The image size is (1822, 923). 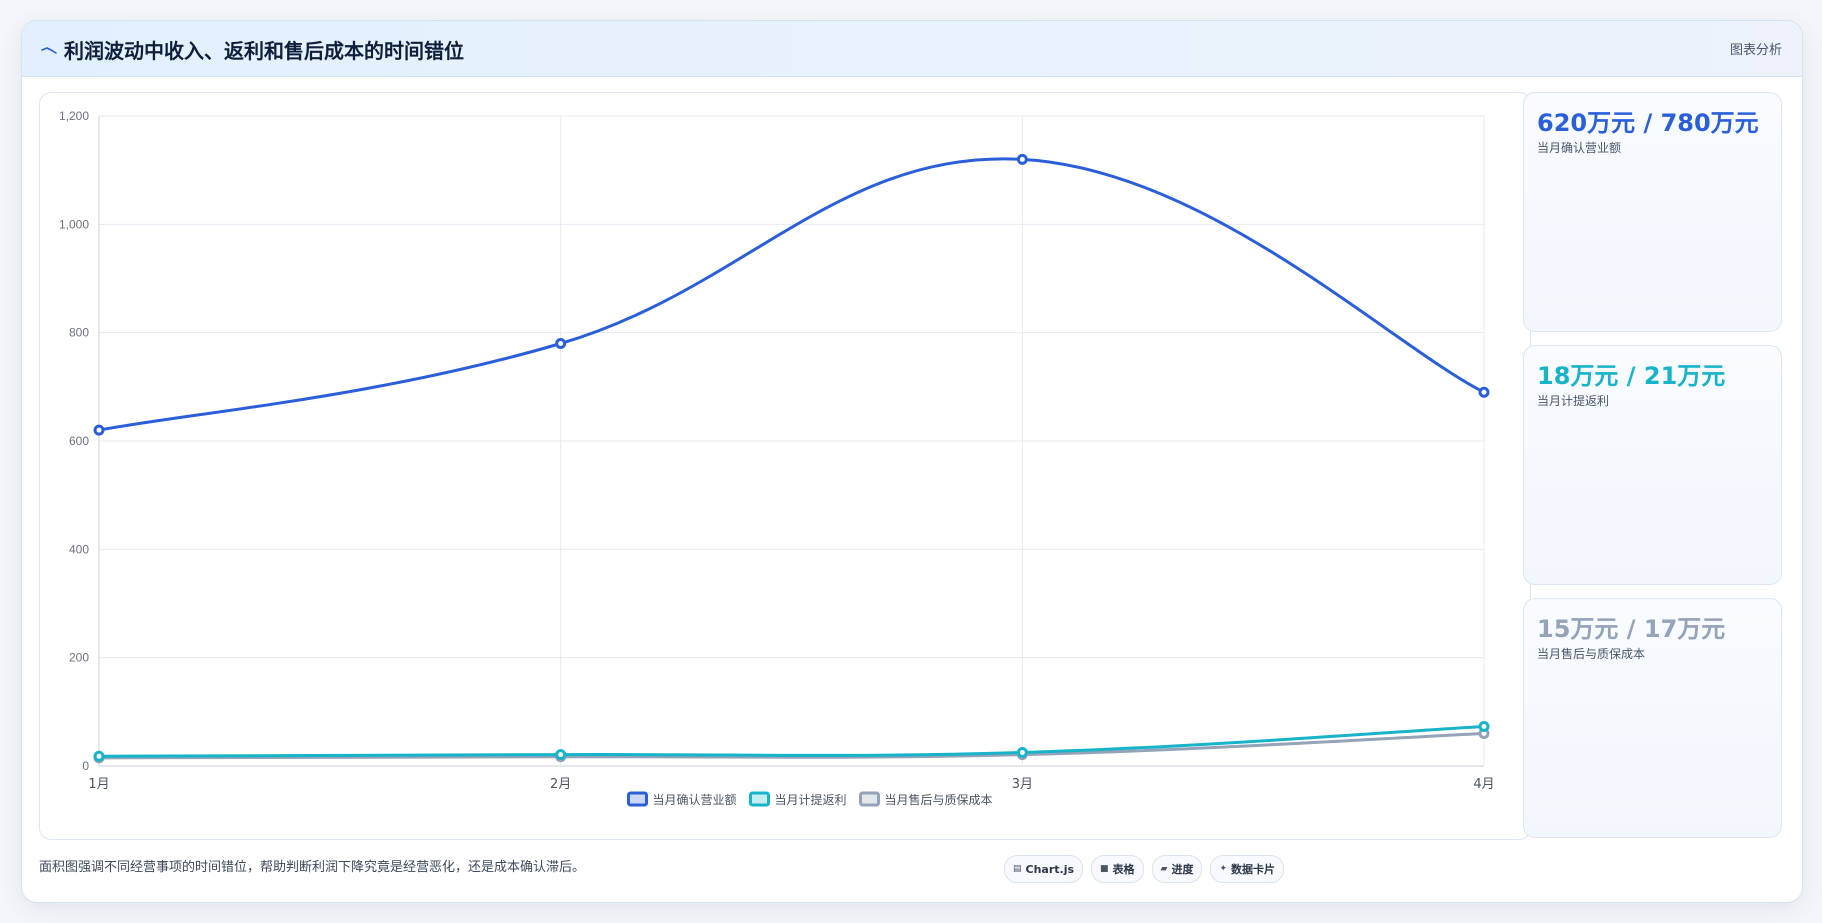 What do you see at coordinates (1123, 869) in the screenshot?
I see `chip-label: 表格` at bounding box center [1123, 869].